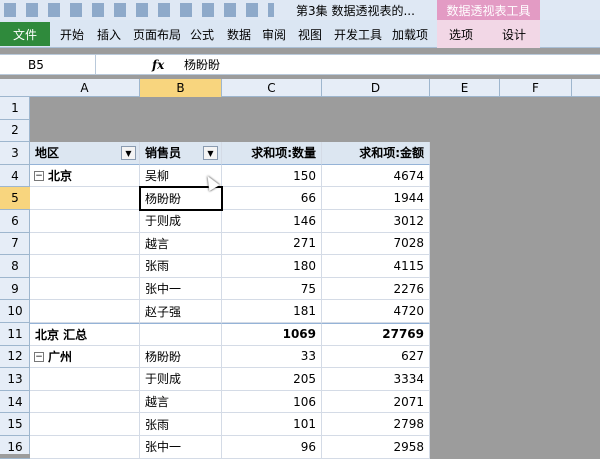 The image size is (600, 459). What do you see at coordinates (239, 34) in the screenshot?
I see `ribbon-tab: 数据` at bounding box center [239, 34].